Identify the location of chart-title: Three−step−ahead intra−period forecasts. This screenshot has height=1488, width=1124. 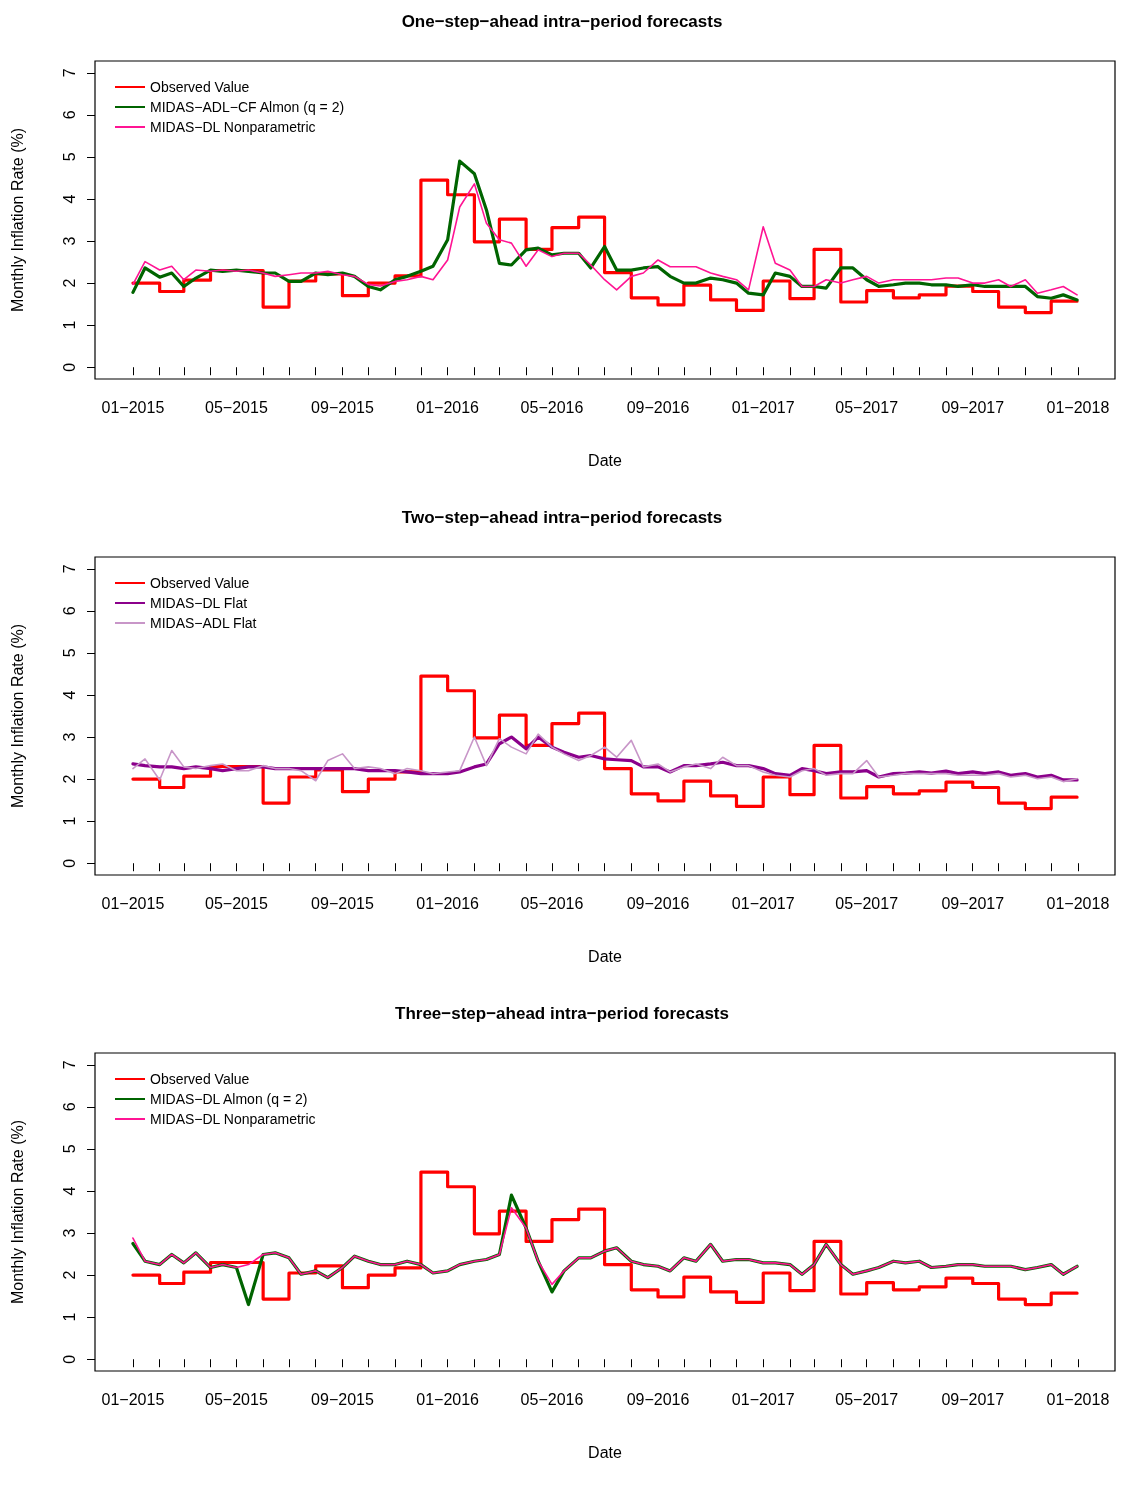
(562, 1013).